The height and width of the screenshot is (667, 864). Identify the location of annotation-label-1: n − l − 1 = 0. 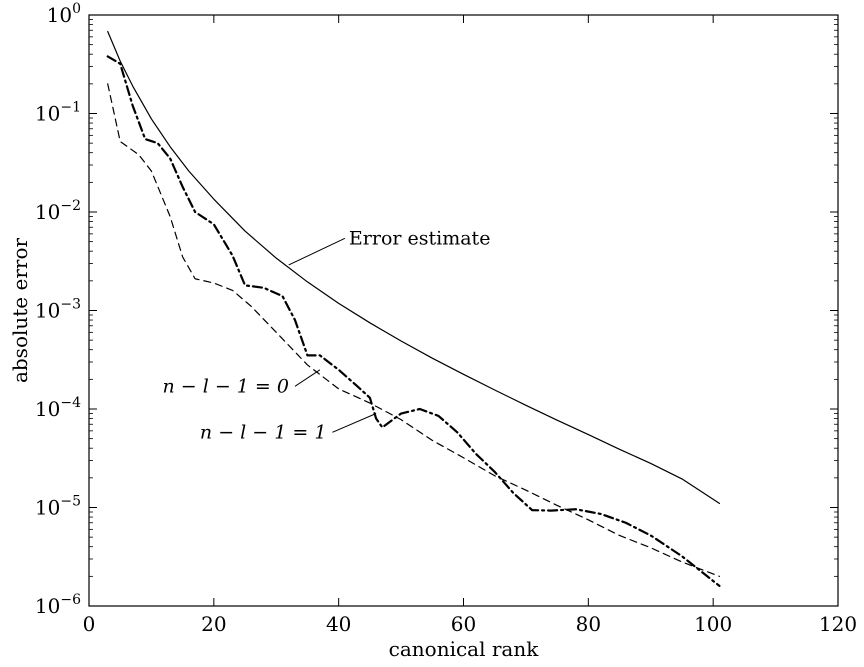
(225, 386).